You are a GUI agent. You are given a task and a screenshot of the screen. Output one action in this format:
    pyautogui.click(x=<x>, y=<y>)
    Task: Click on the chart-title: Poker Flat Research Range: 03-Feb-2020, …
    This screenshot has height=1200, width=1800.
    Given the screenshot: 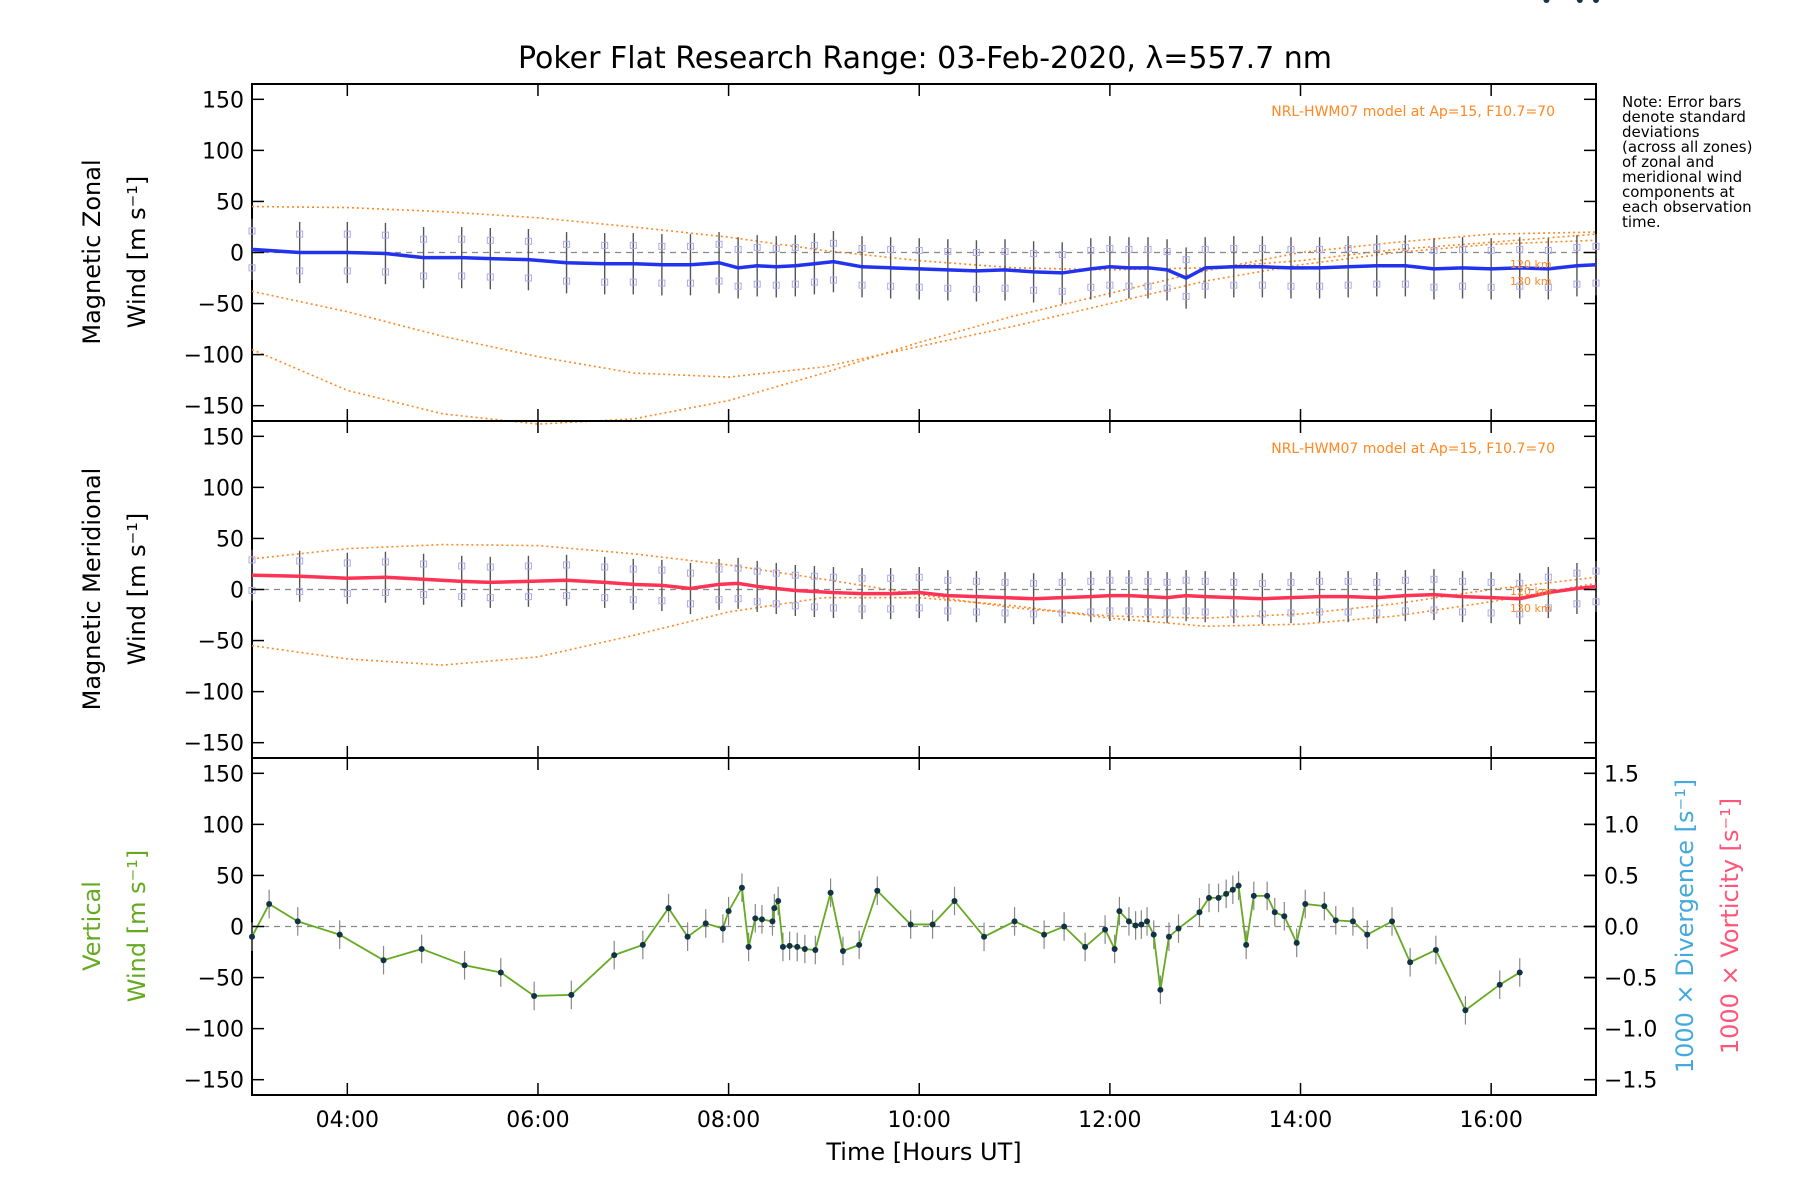 What is the action you would take?
    pyautogui.click(x=925, y=58)
    